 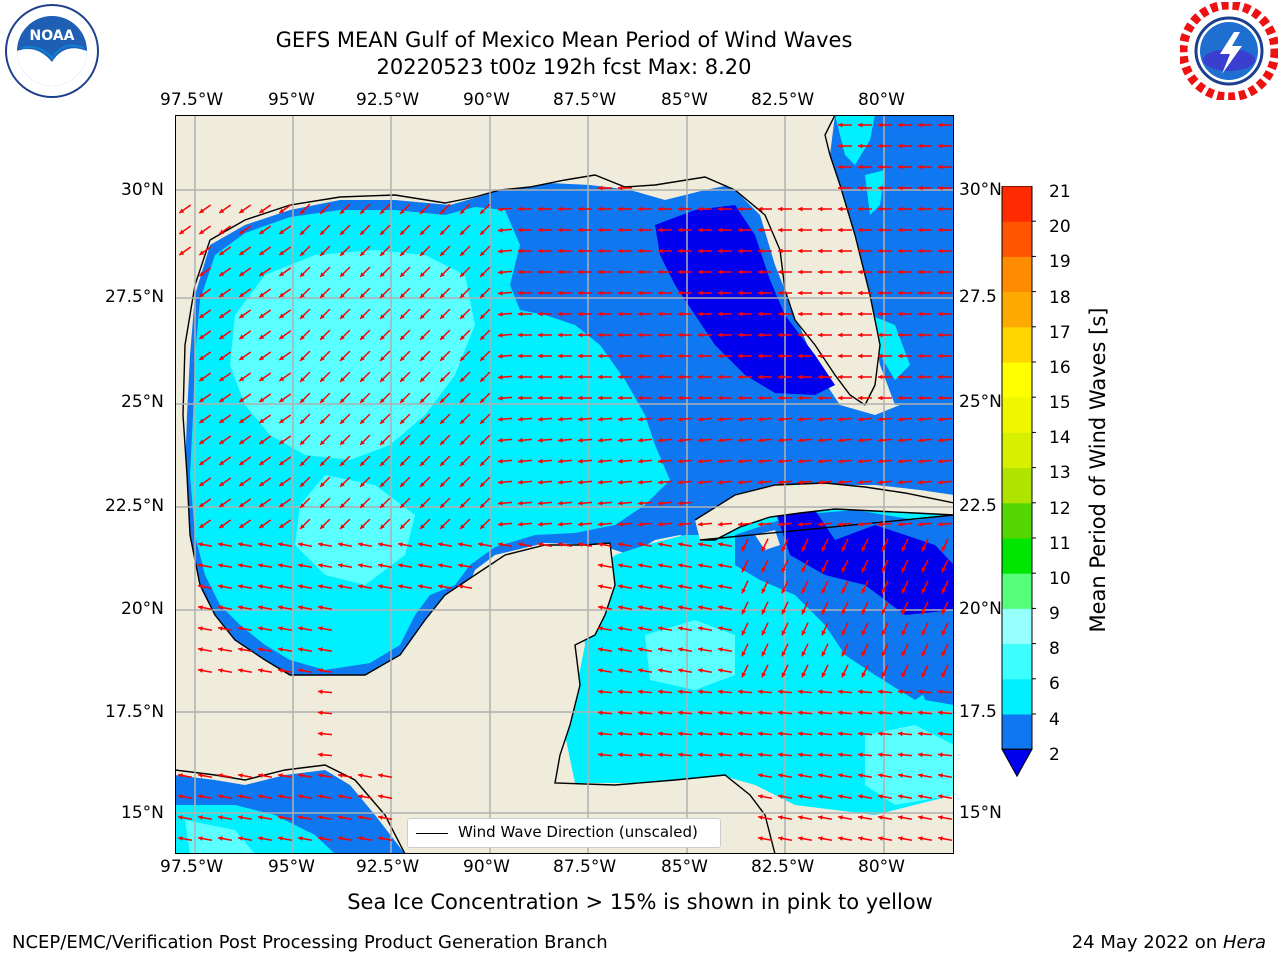 What do you see at coordinates (564, 67) in the screenshot?
I see `title-line-2: 20220523 t00z 192h fcst Max: 8.20` at bounding box center [564, 67].